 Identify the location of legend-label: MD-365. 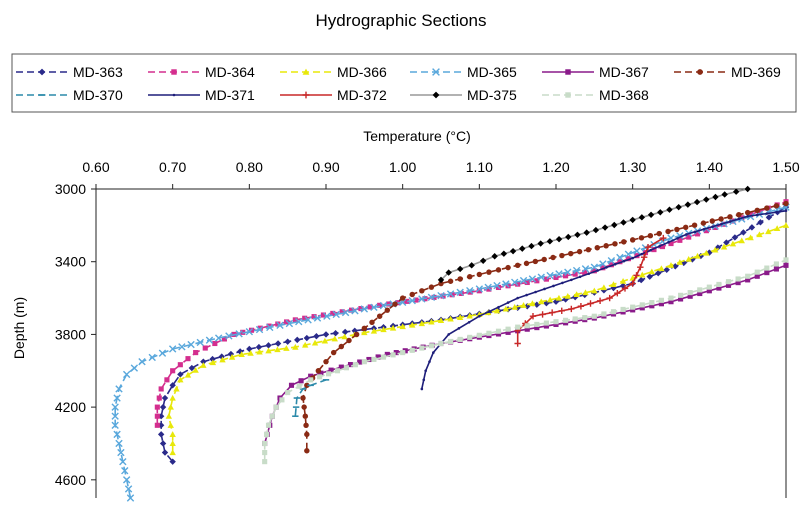
(492, 72).